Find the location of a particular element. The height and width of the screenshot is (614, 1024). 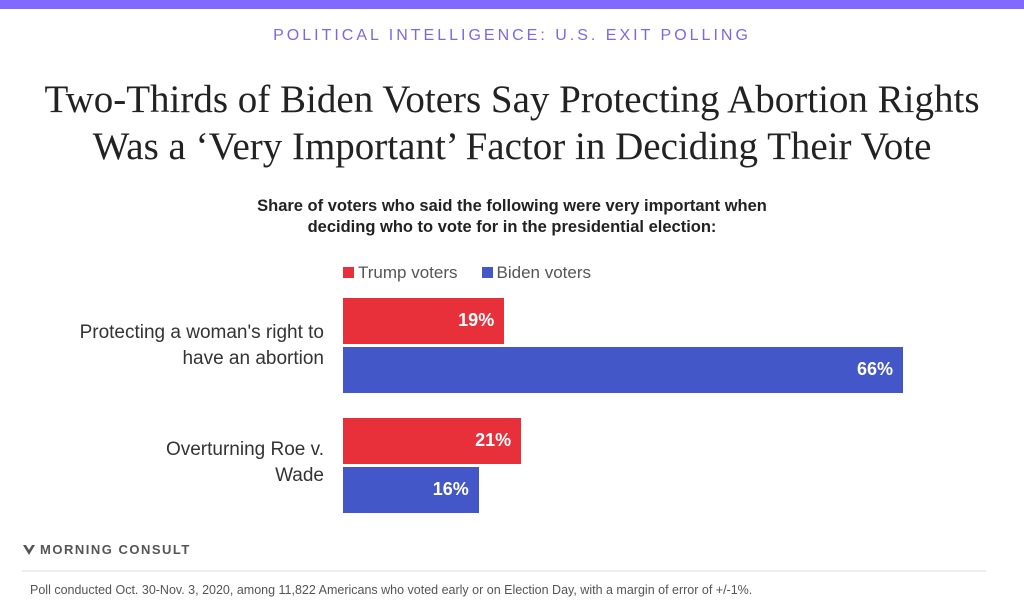

data-label: 16% is located at coordinates (450, 489).